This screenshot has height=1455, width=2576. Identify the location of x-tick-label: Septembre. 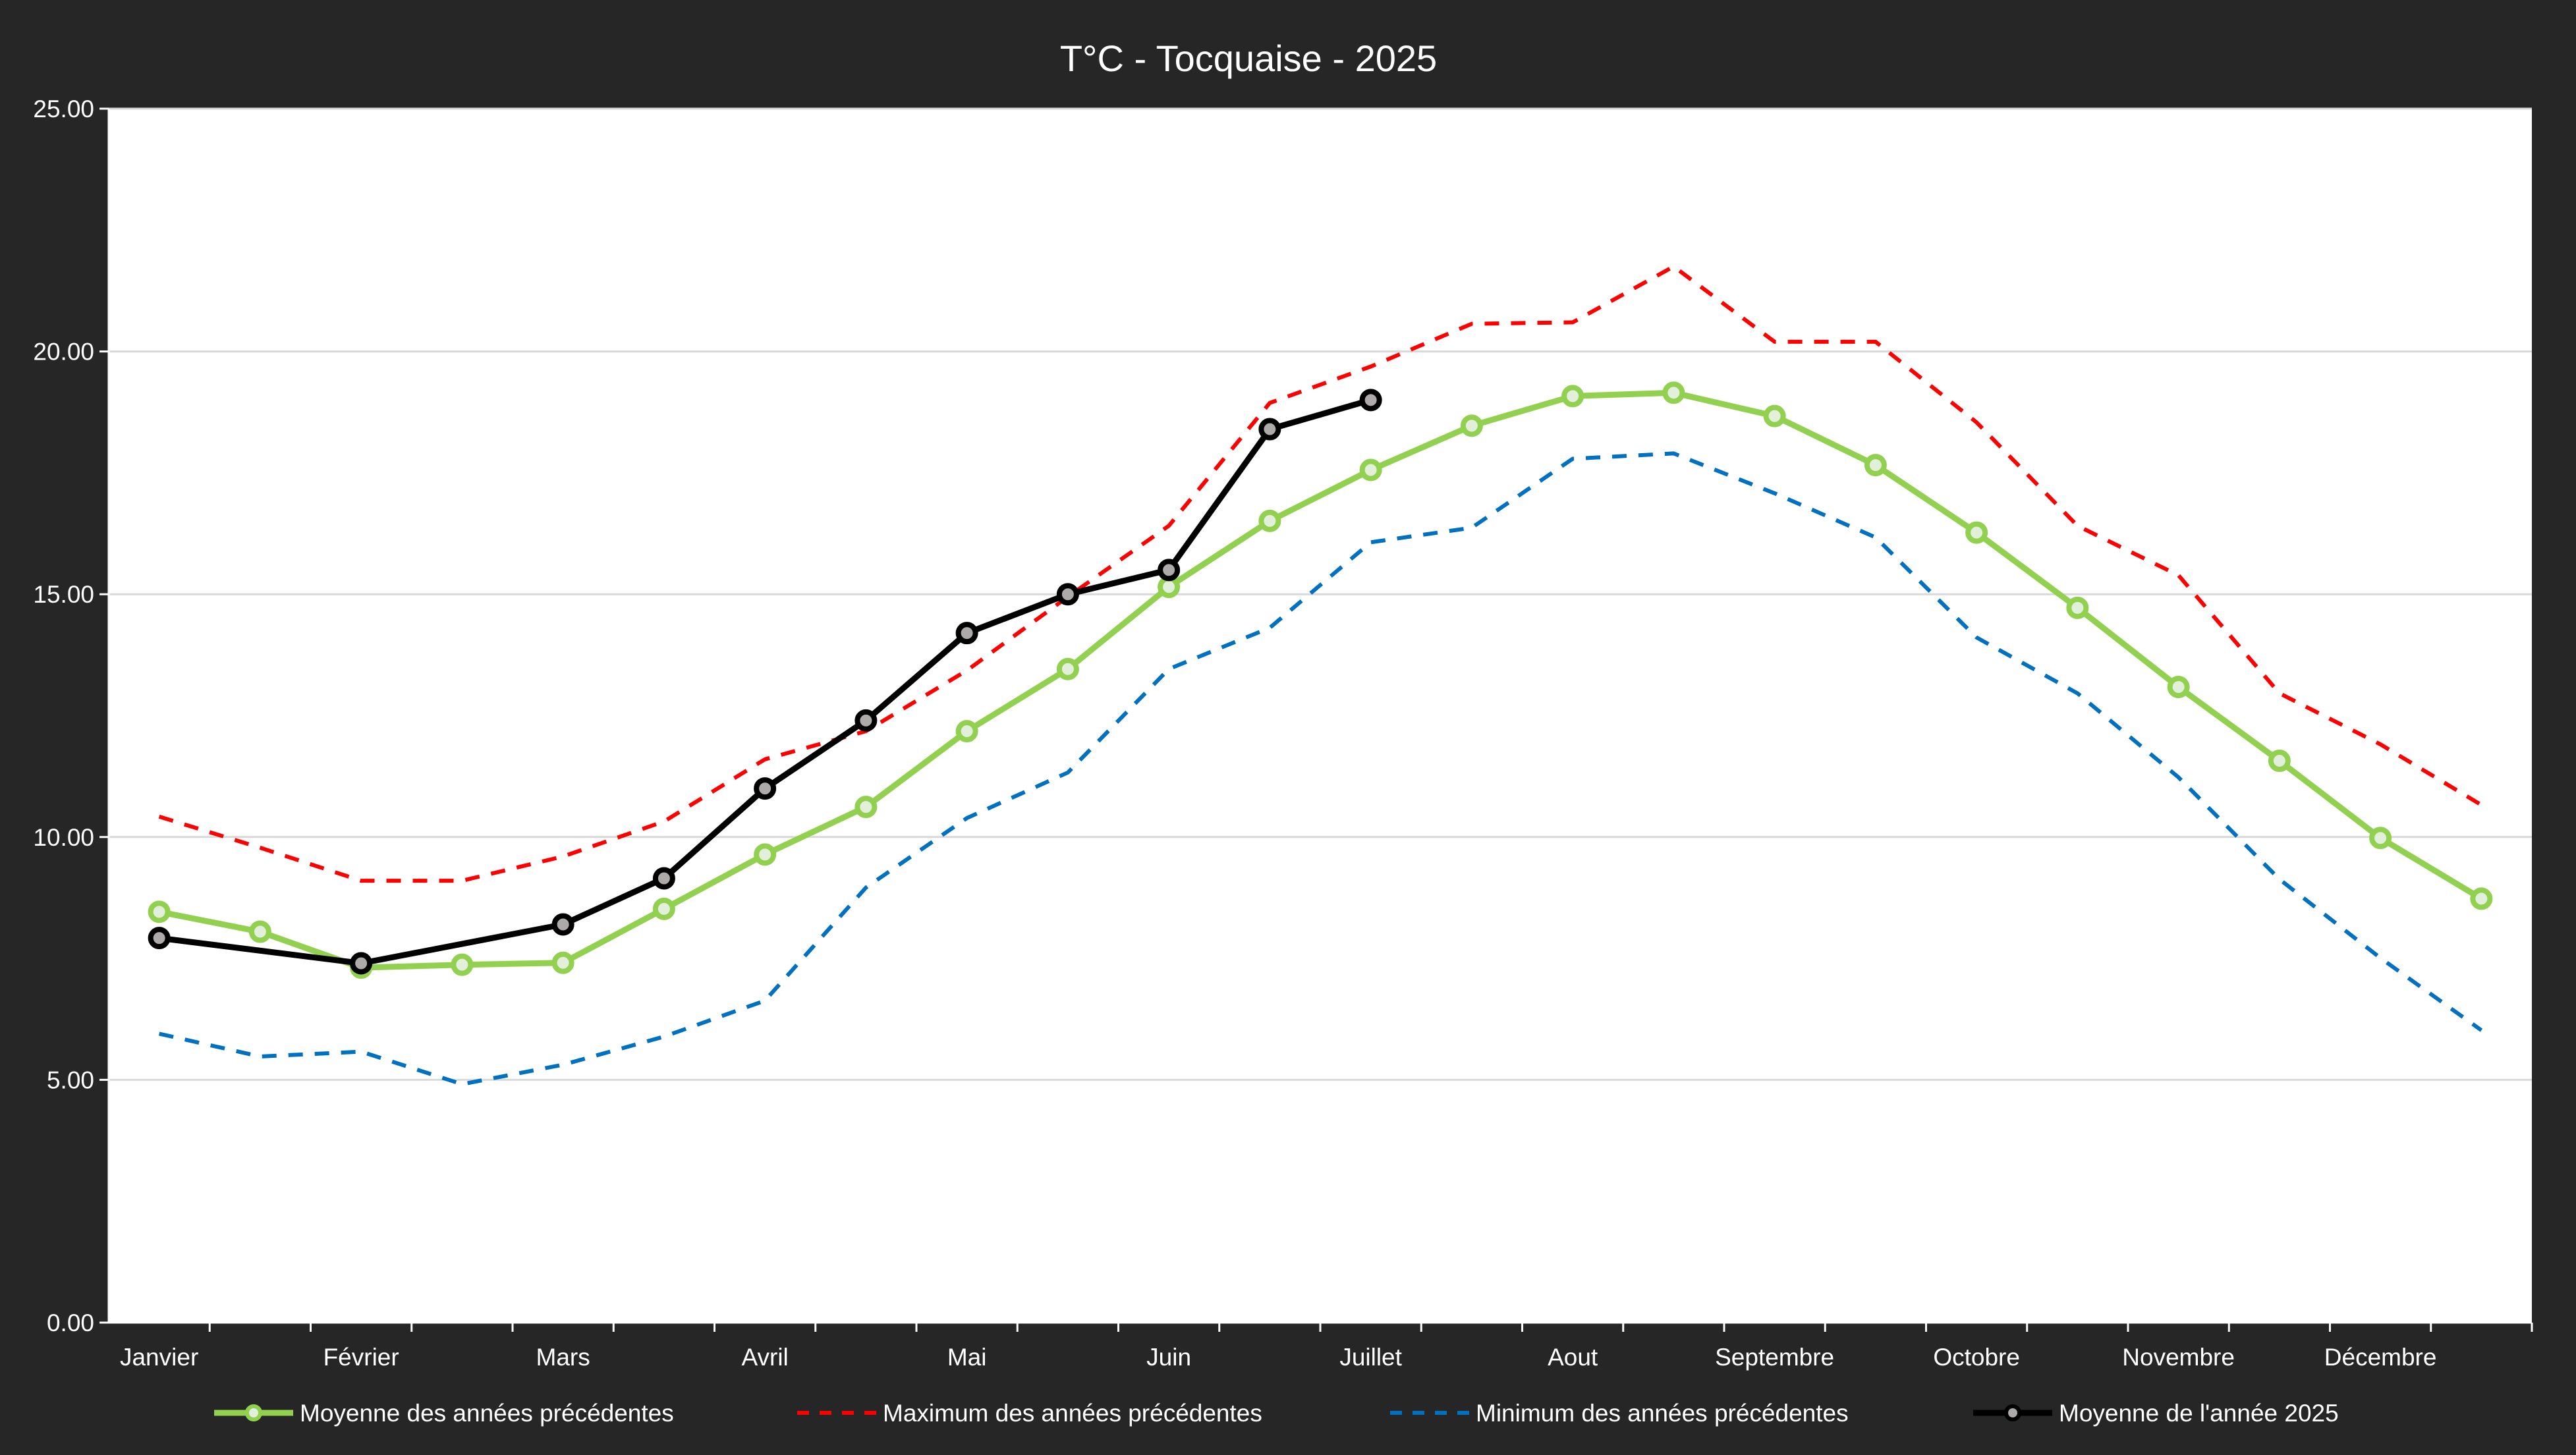
(1774, 1357).